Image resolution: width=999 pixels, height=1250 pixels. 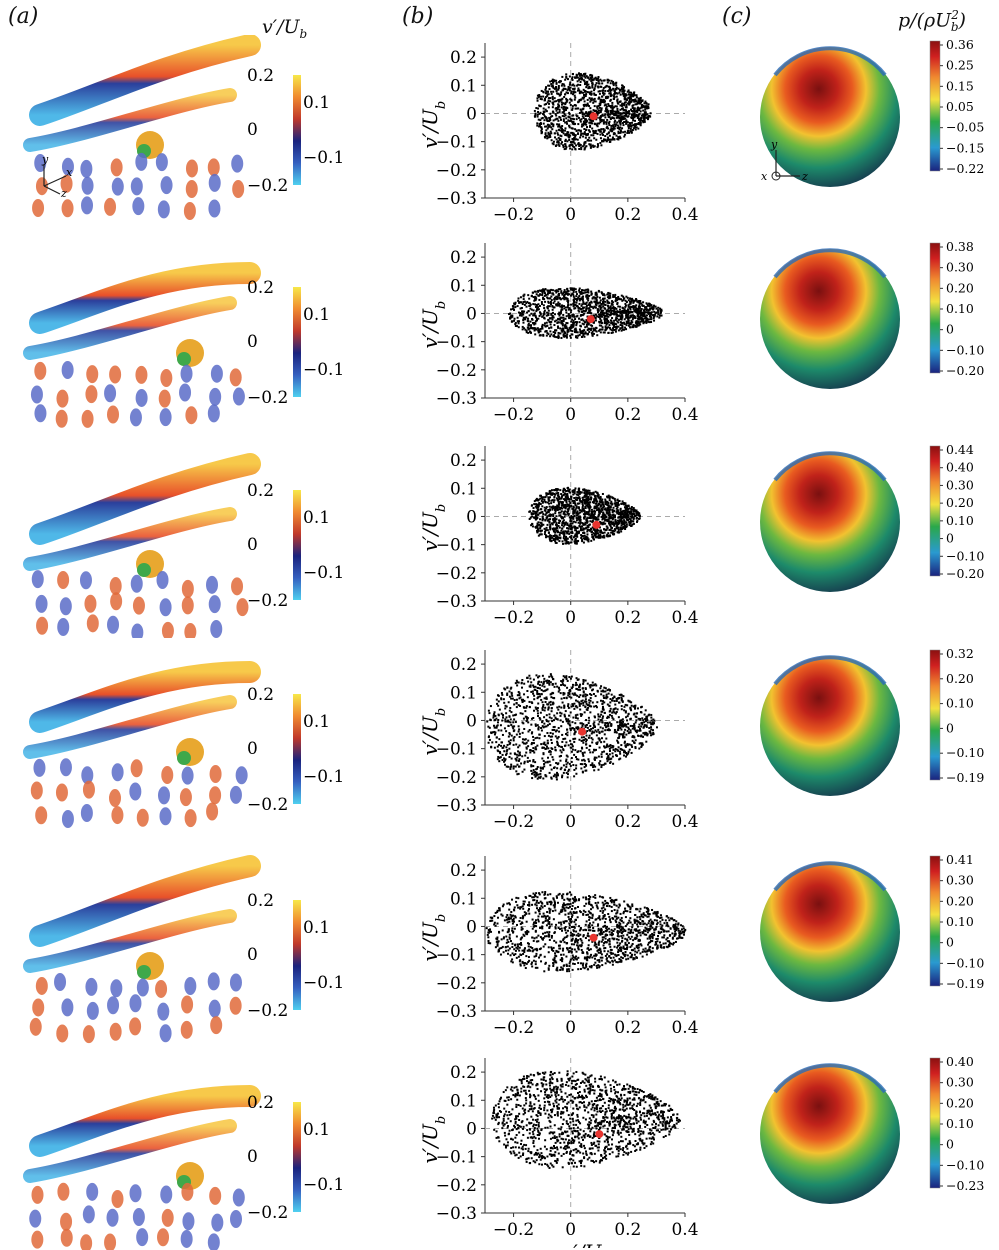 What do you see at coordinates (960, 267) in the screenshot?
I see `pressure-colorbar-label: 0.30` at bounding box center [960, 267].